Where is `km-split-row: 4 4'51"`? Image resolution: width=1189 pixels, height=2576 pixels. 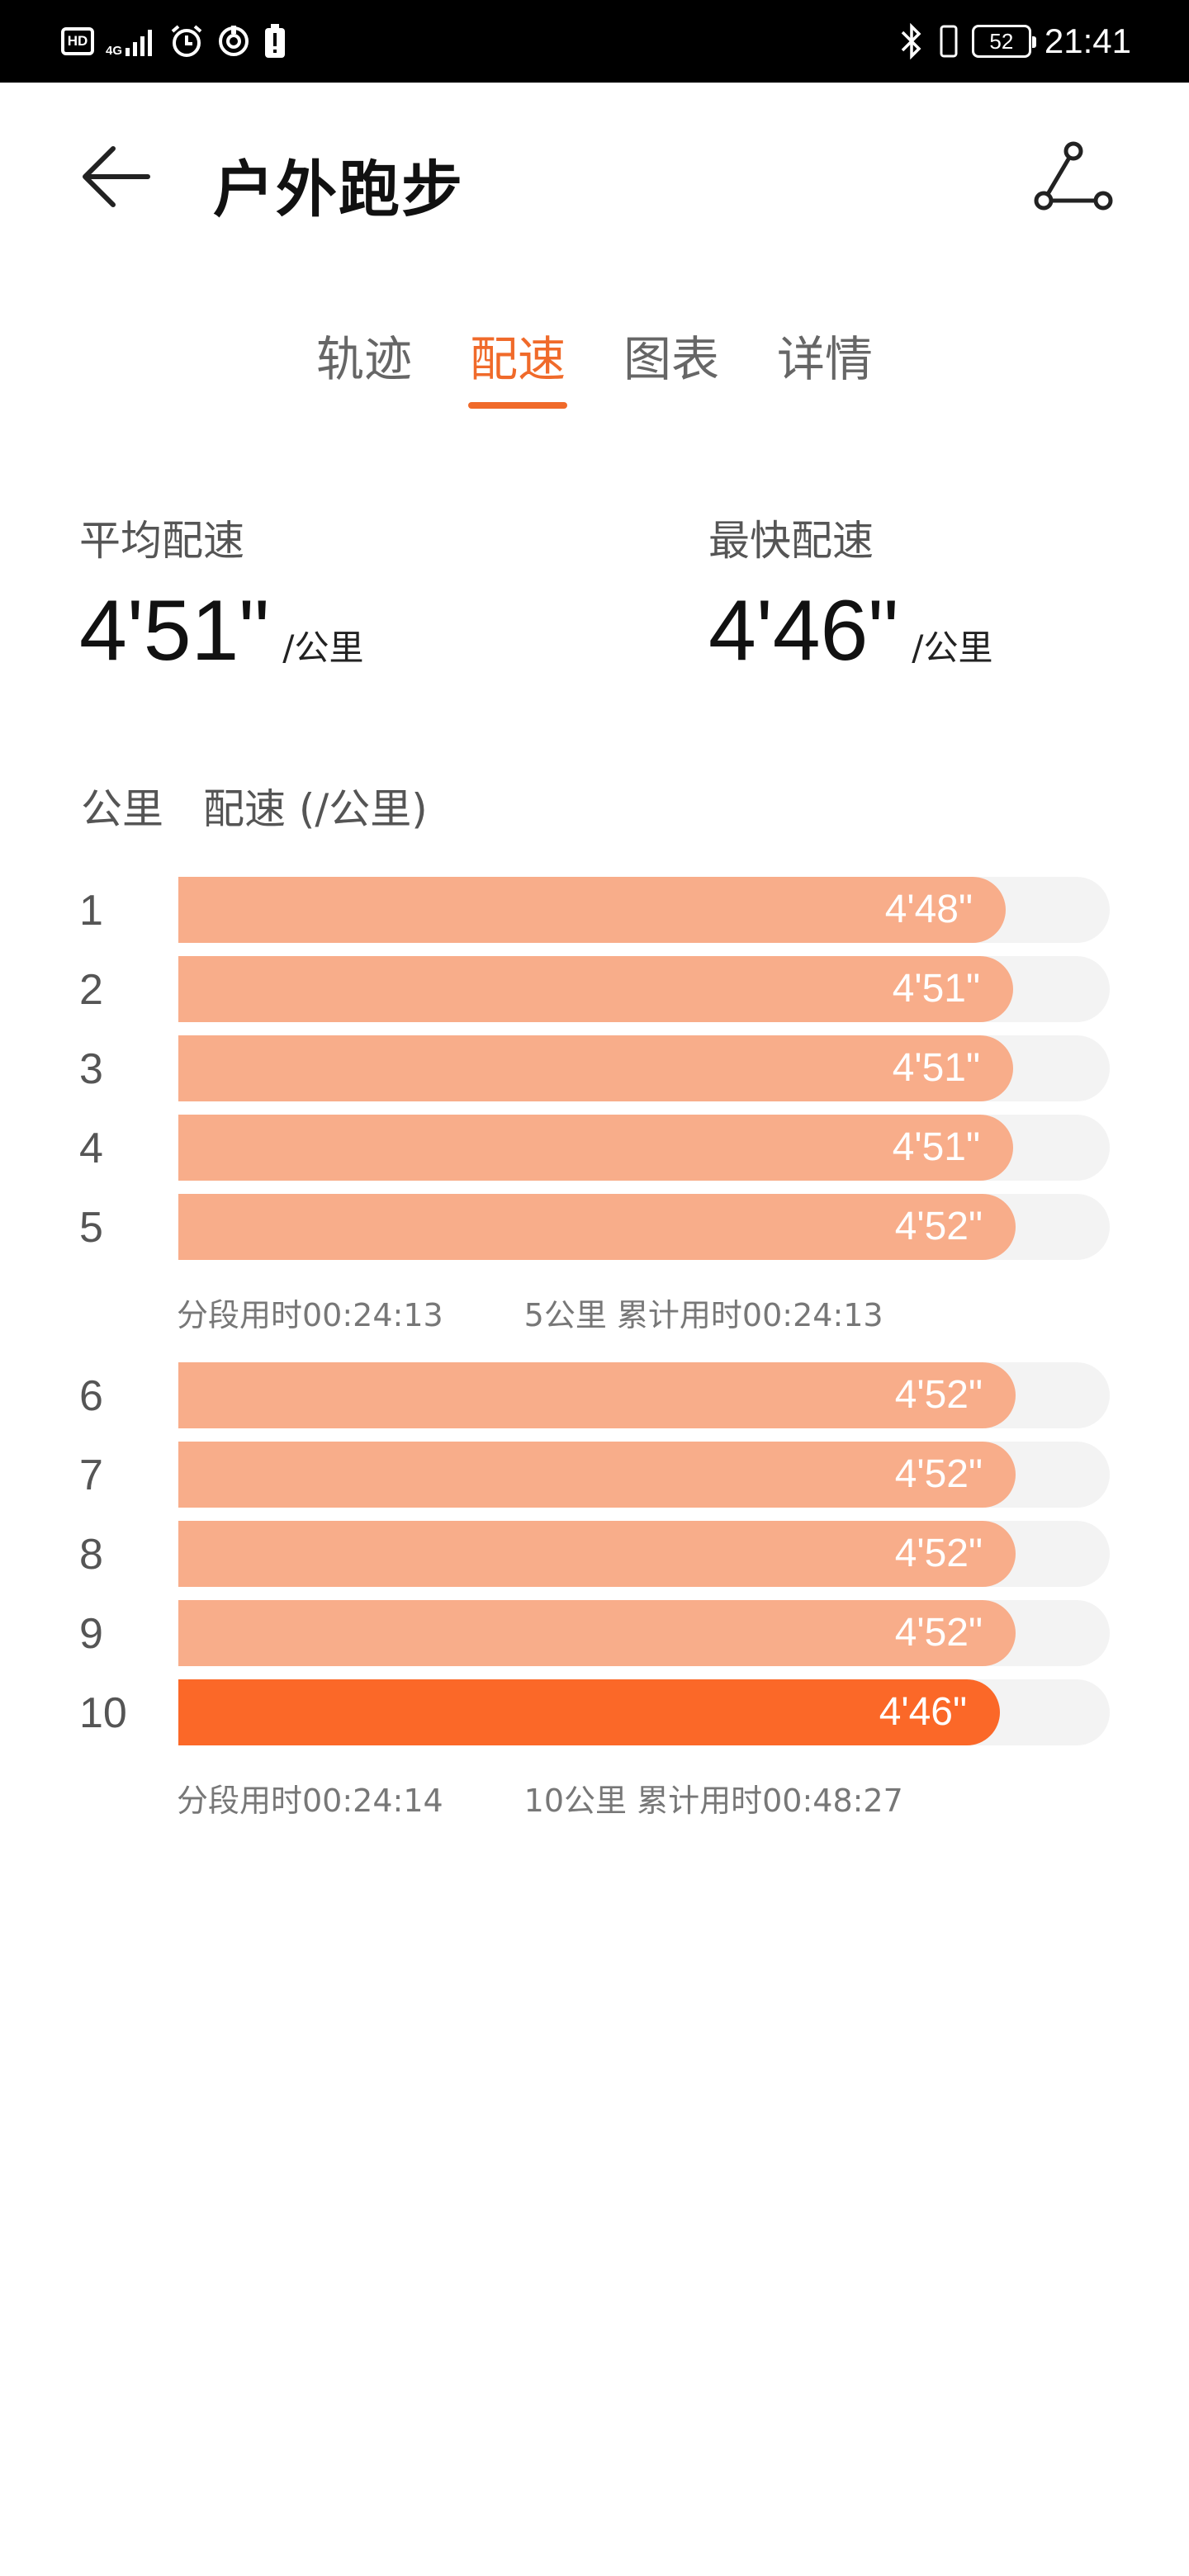
km-split-row: 4 4'51" is located at coordinates (594, 1148).